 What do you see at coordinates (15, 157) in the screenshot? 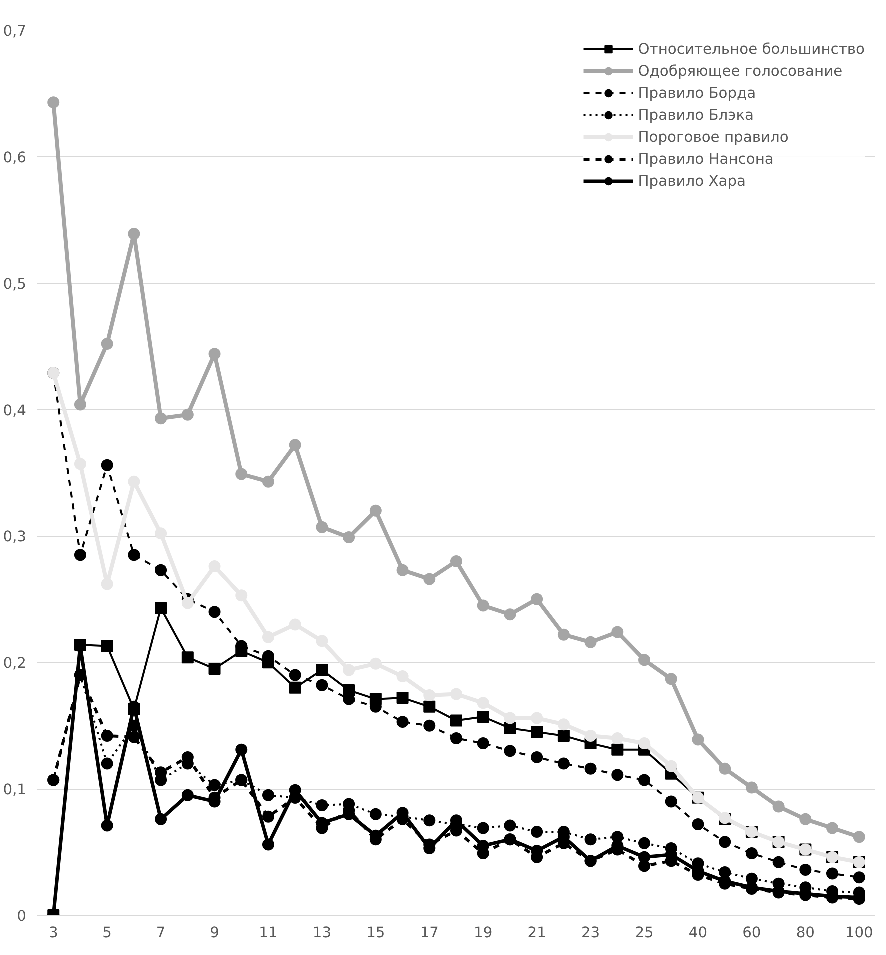
I see `y-tick-label: 0,6` at bounding box center [15, 157].